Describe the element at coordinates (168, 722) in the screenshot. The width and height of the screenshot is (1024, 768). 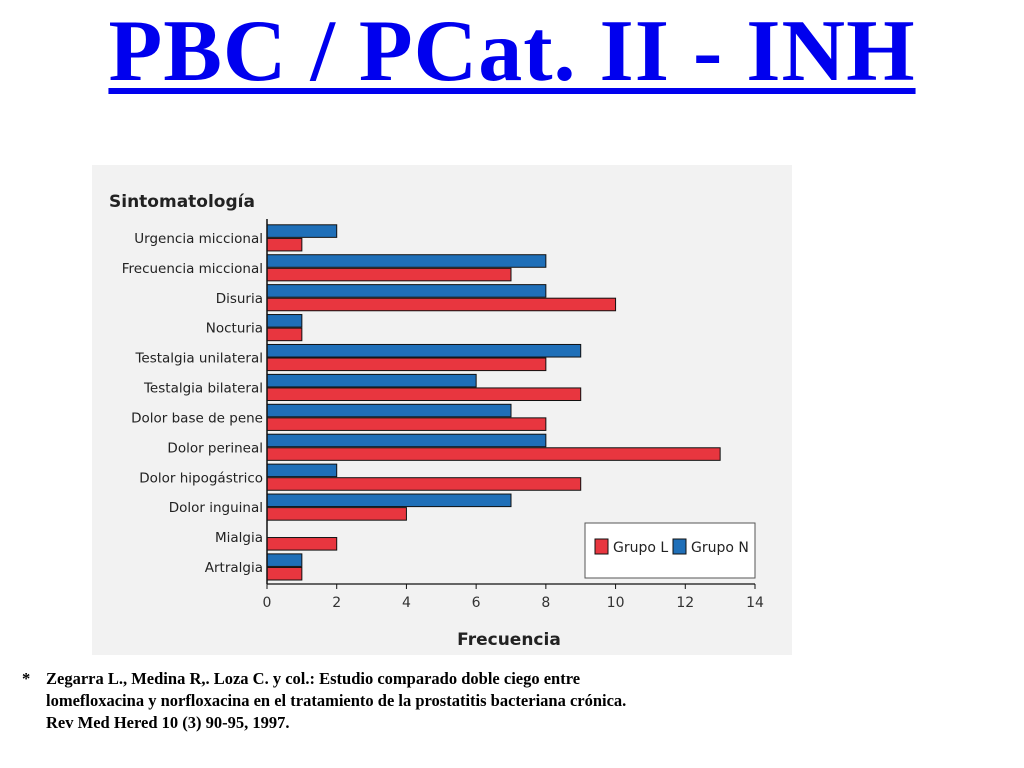
I see `citation-line: Rev Med Hered 10 (3) 90-95, 1997.` at that location.